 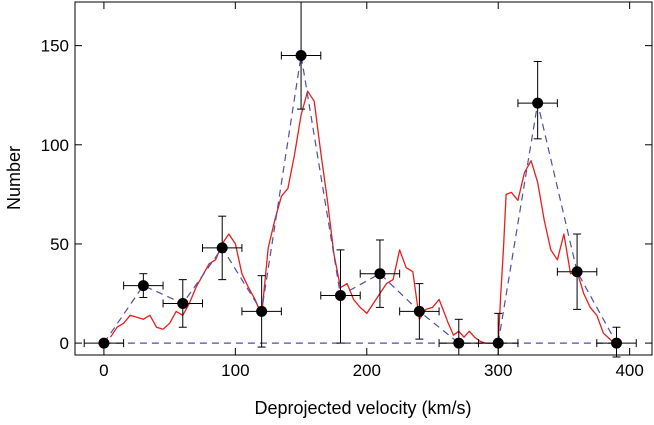 What do you see at coordinates (367, 370) in the screenshot?
I see `x-tick-label: 200` at bounding box center [367, 370].